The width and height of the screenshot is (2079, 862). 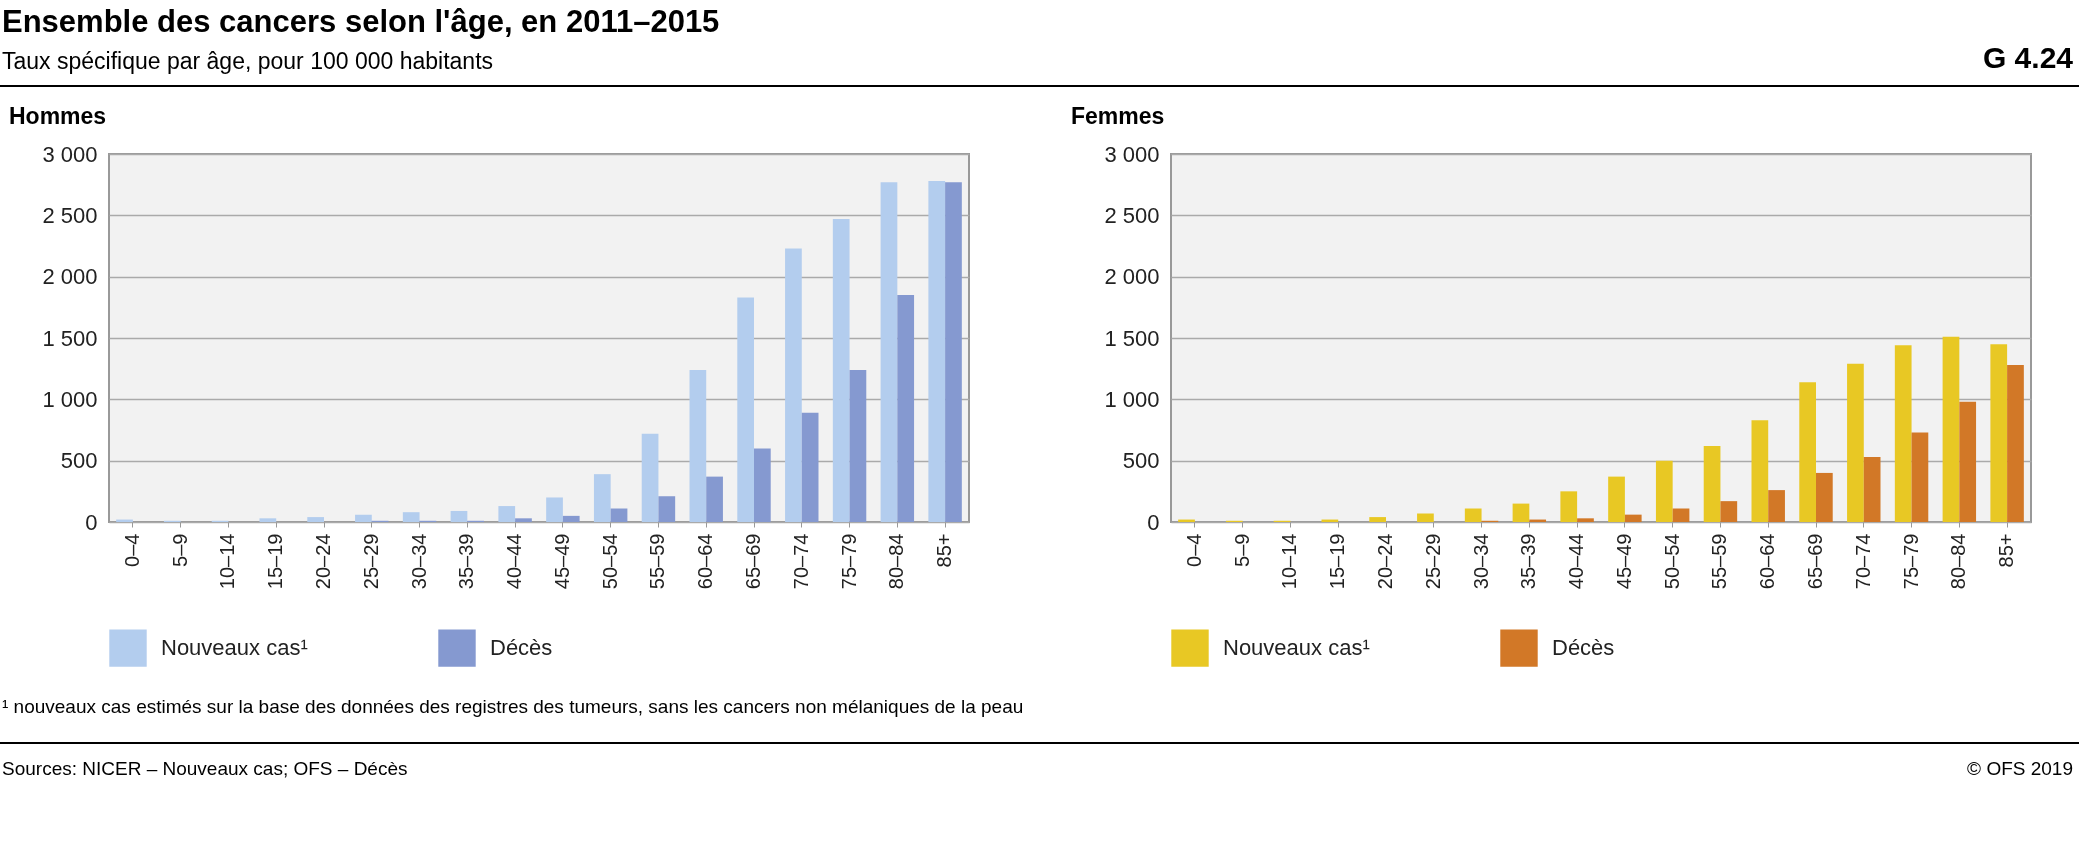 What do you see at coordinates (1132, 338) in the screenshot?
I see `y-tick-label: 1 500` at bounding box center [1132, 338].